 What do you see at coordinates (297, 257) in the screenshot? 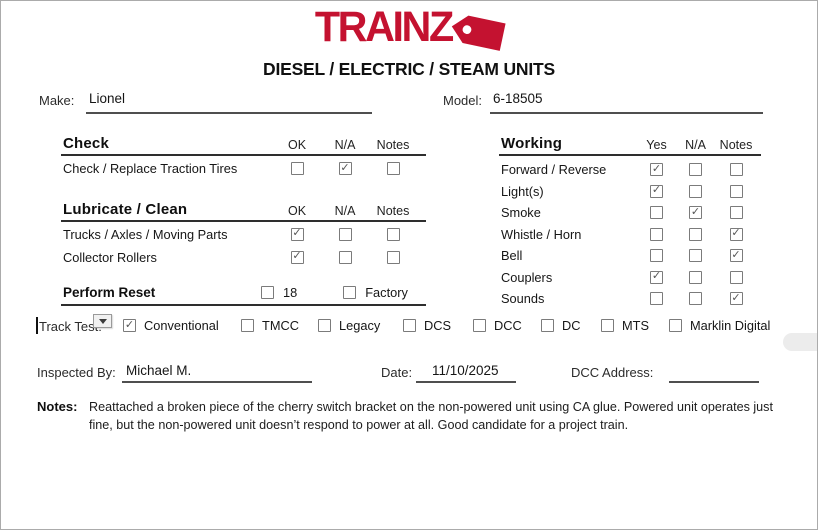
I see `cb-rollers-ok` at bounding box center [297, 257].